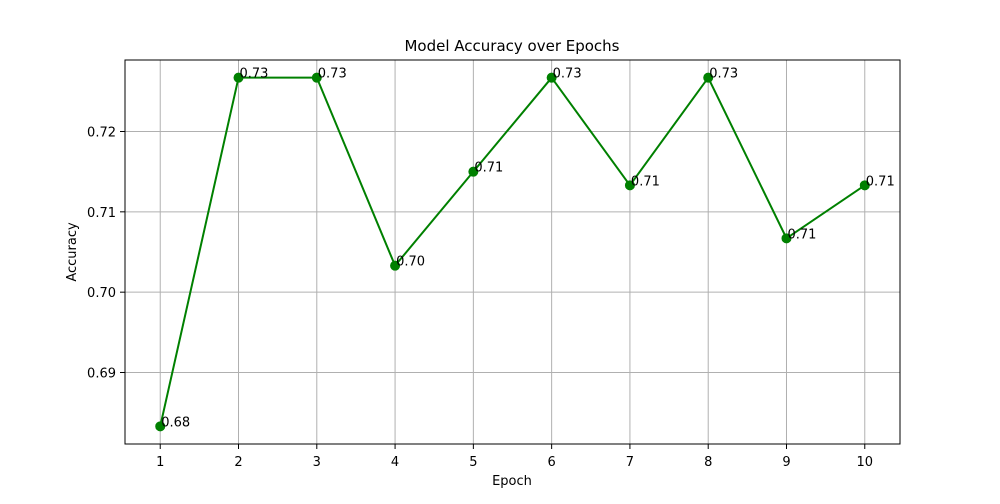 This screenshot has height=504, width=1000. I want to click on x-axis-label: Epoch, so click(512, 481).